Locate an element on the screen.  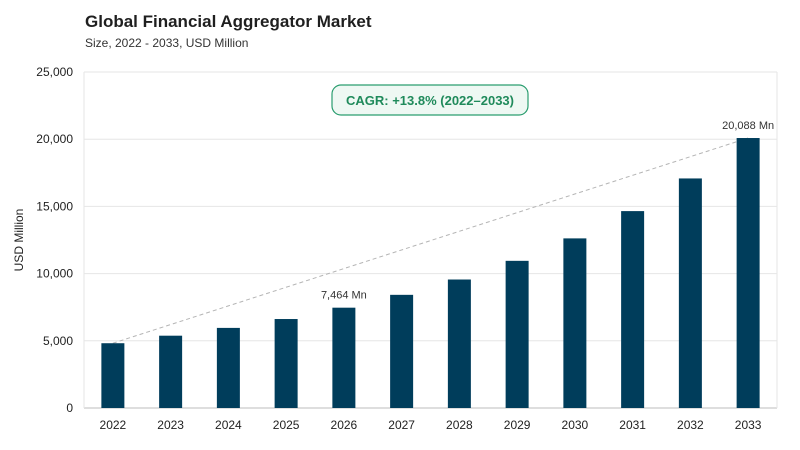
cagr-badge is located at coordinates (430, 100).